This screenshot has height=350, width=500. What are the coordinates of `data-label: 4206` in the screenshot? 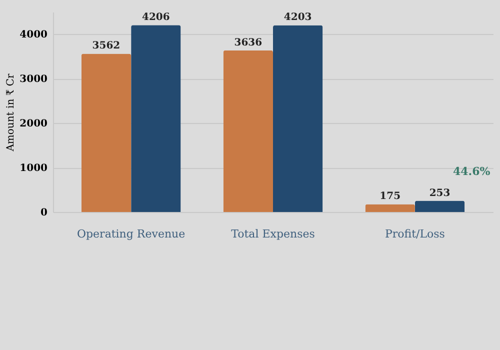 It's located at (156, 18).